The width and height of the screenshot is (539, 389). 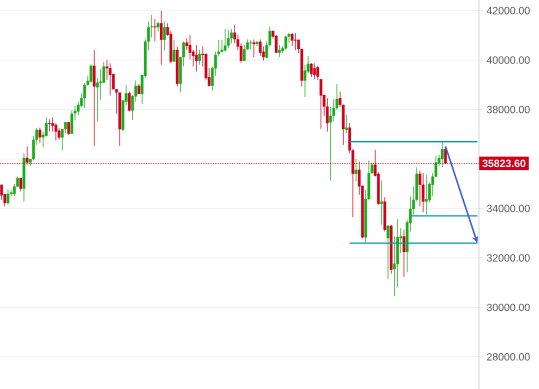 I want to click on y-tick-label: 34000.00, so click(x=508, y=208).